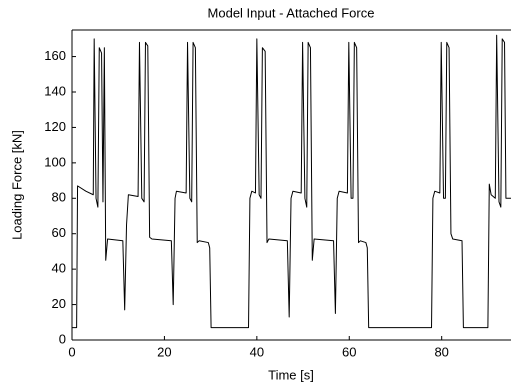 Image resolution: width=511 pixels, height=385 pixels. Describe the element at coordinates (441, 351) in the screenshot. I see `x-tick-label: 80` at that location.